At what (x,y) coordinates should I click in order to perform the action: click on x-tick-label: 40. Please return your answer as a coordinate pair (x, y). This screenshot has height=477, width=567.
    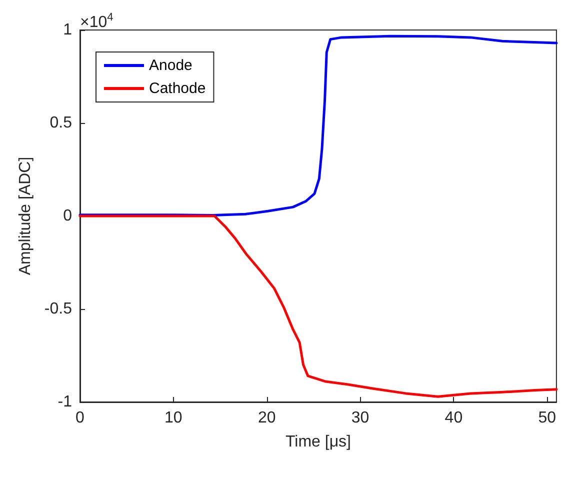
    Looking at the image, I should click on (453, 418).